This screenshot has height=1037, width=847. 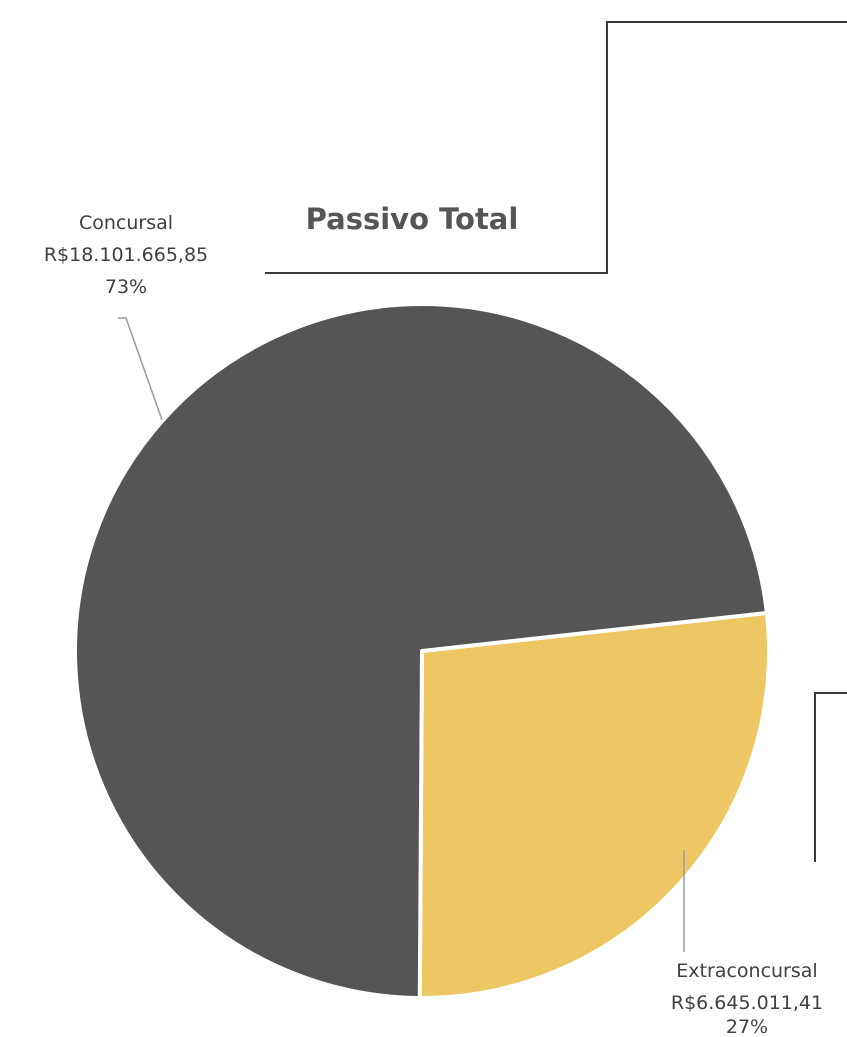 I want to click on chart-title: Passivo Total, so click(x=412, y=219).